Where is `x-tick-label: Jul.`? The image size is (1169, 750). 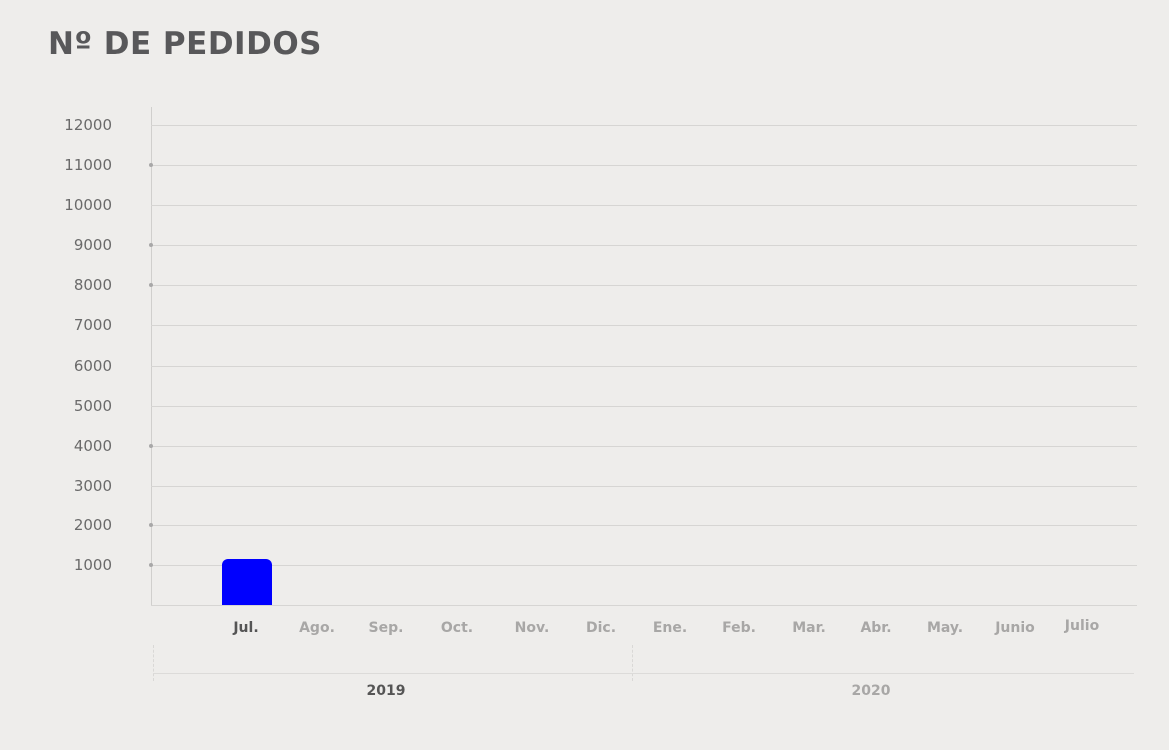
x-tick-label: Jul. is located at coordinates (246, 628).